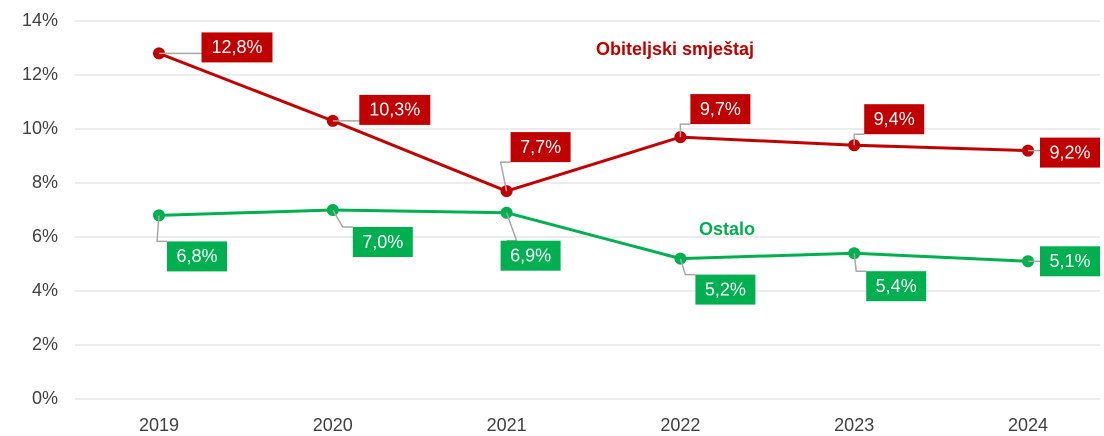  What do you see at coordinates (159, 425) in the screenshot?
I see `x-tick-label: 2019` at bounding box center [159, 425].